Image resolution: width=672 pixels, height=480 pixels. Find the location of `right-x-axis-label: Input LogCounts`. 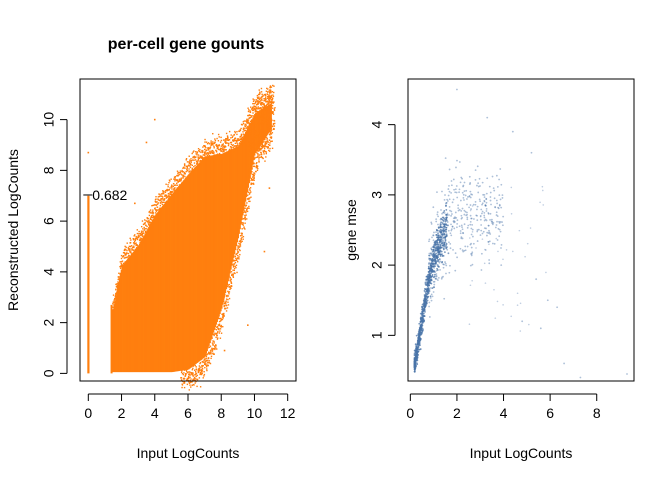

right-x-axis-label: Input LogCounts is located at coordinates (521, 453).